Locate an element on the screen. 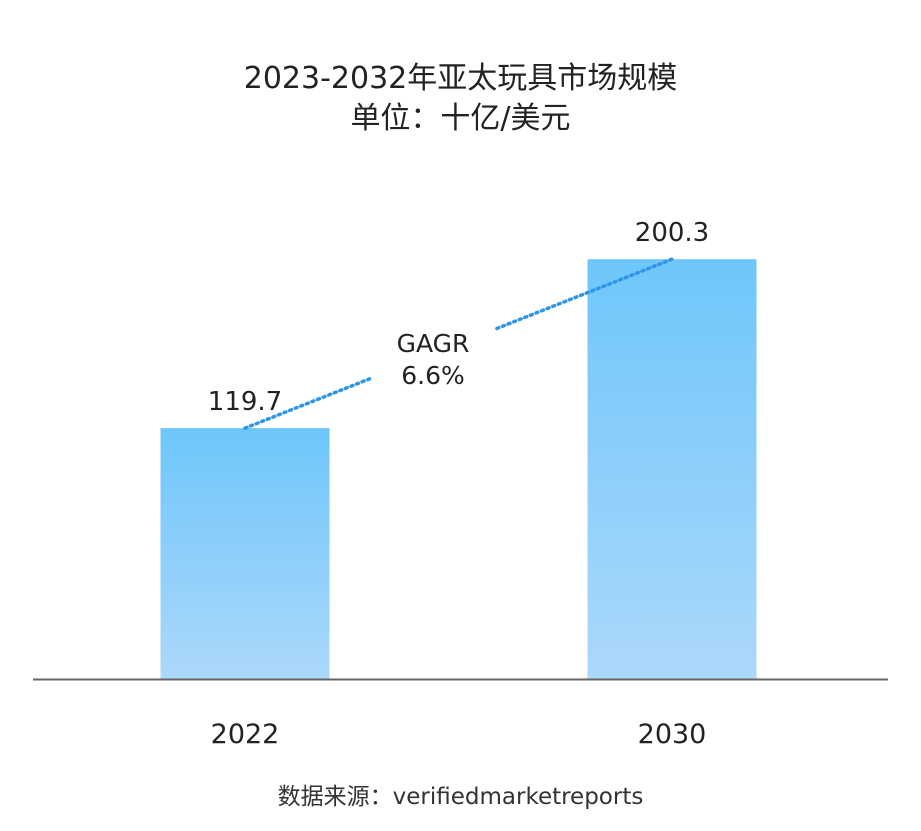 The height and width of the screenshot is (831, 921). source-note: 数据来源：verifiedmarketreports is located at coordinates (460, 797).